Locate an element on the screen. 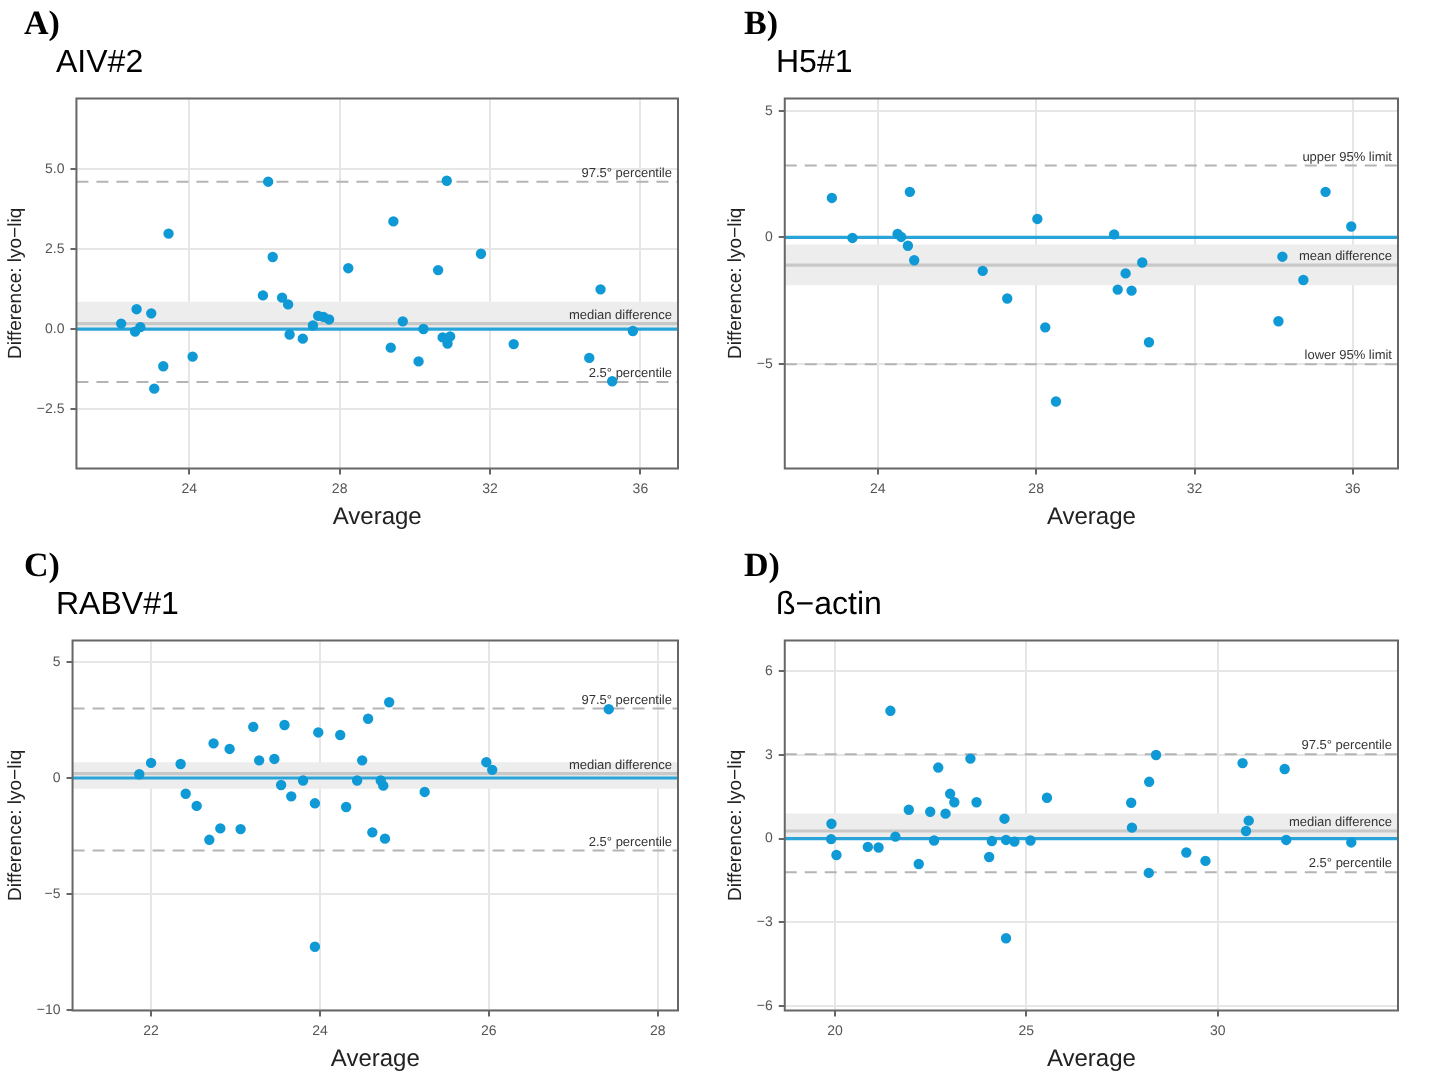  text: C) is located at coordinates (42, 565).